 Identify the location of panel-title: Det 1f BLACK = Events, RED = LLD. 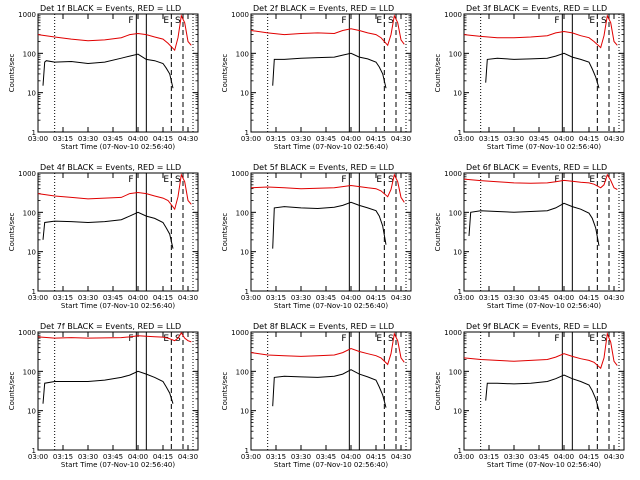
(110, 8).